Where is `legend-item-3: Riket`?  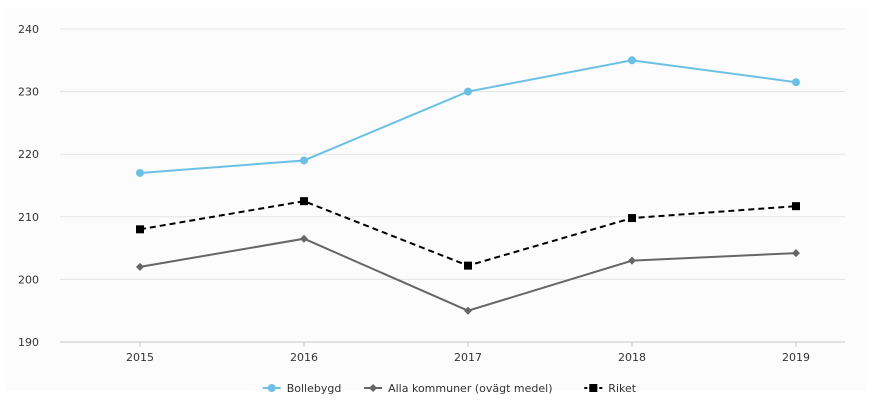
legend-item-3: Riket is located at coordinates (610, 388).